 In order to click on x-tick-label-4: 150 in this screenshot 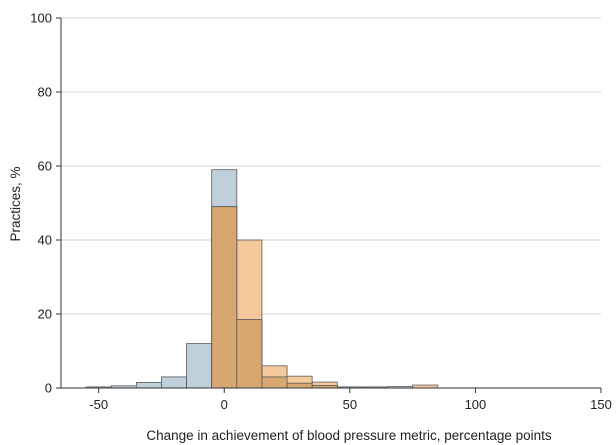, I will do `click(601, 404)`.